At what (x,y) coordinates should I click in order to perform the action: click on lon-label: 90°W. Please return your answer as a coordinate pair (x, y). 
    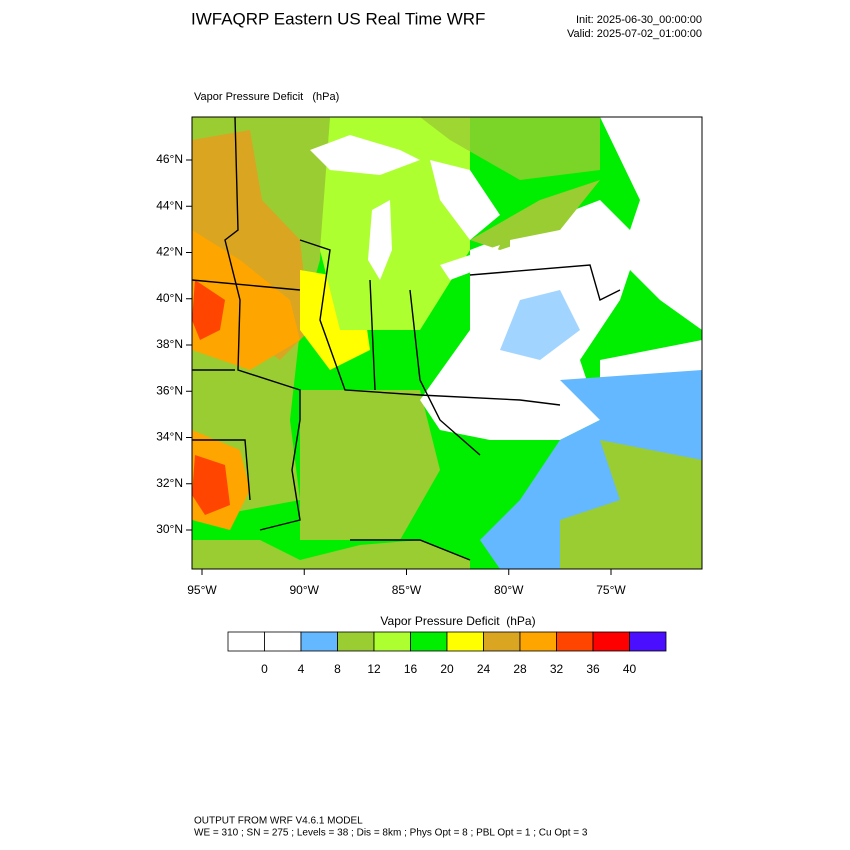
    Looking at the image, I should click on (305, 590).